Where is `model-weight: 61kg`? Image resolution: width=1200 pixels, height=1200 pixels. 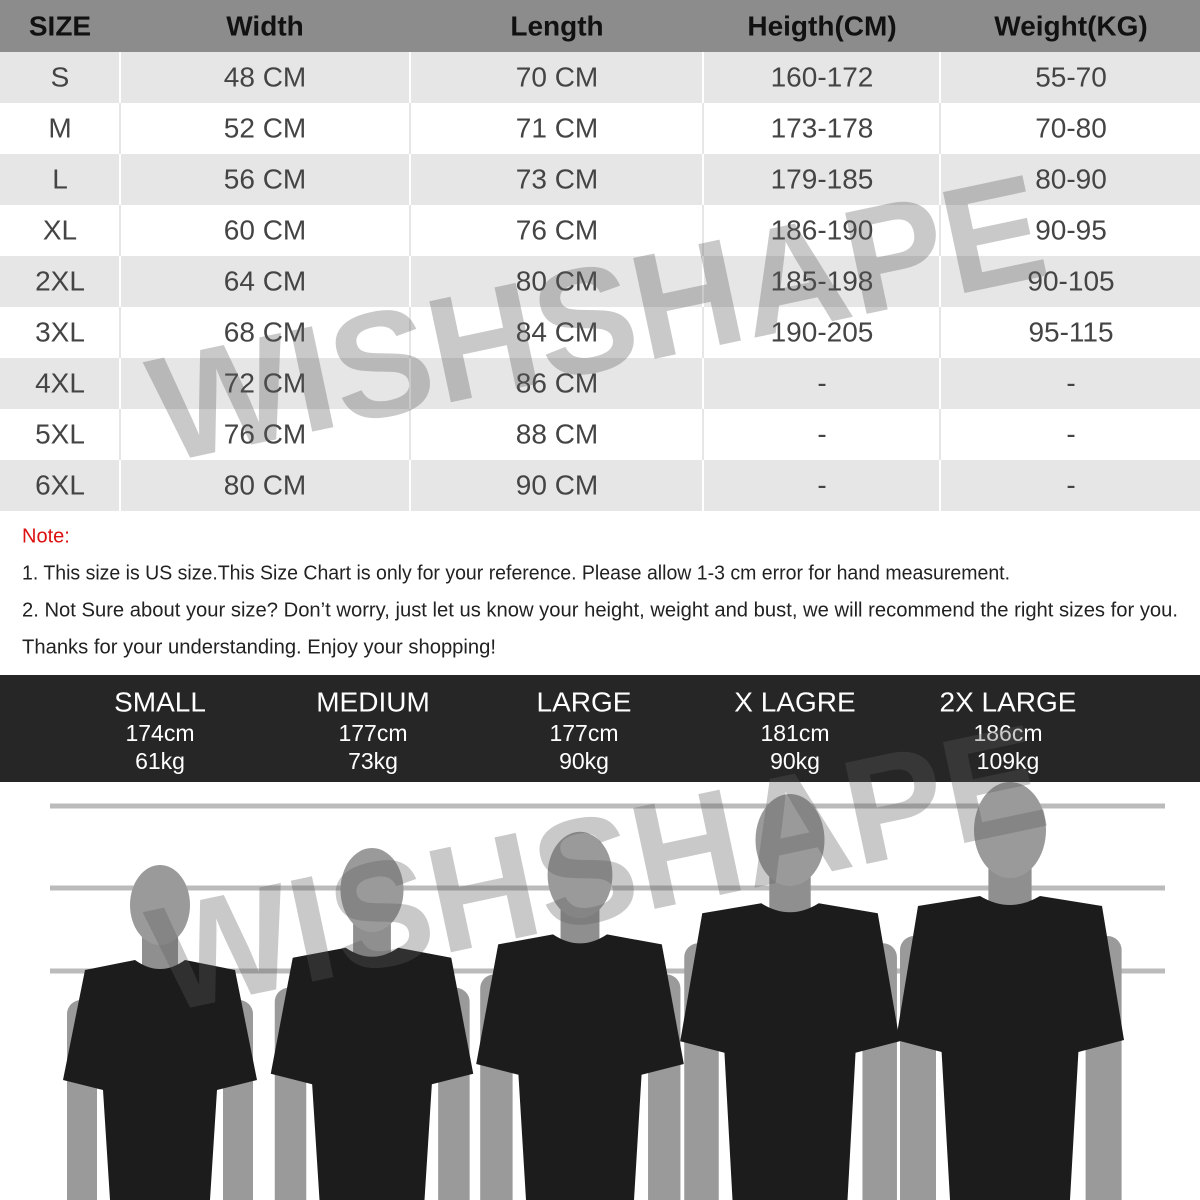
model-weight: 61kg is located at coordinates (160, 761).